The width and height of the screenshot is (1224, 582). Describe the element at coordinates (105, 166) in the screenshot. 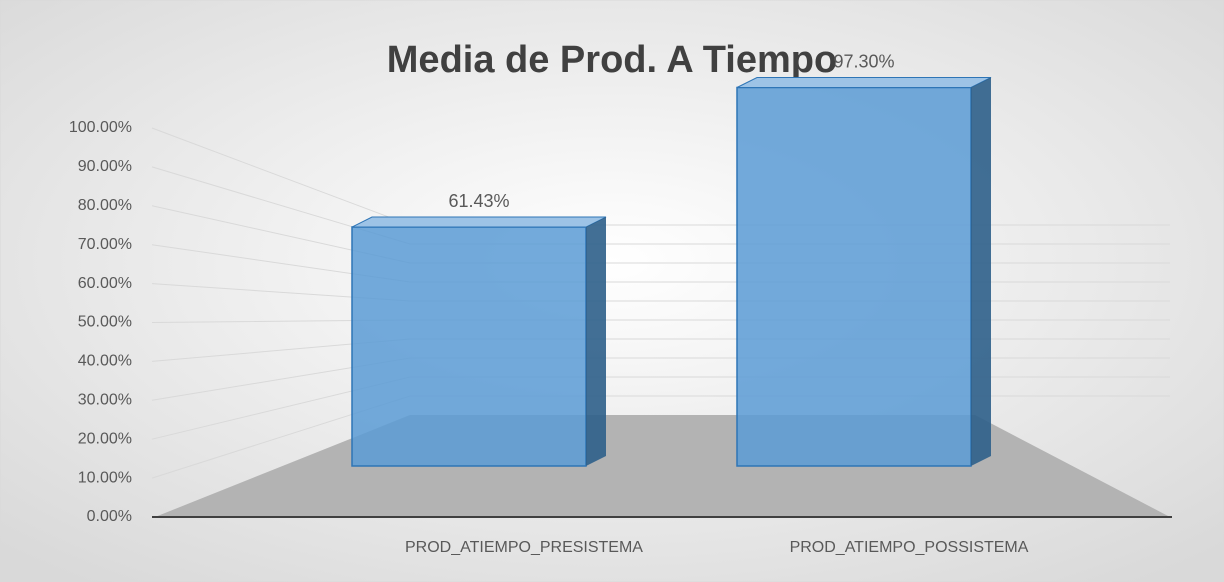

I see `y-tick-label: 90.00%` at that location.